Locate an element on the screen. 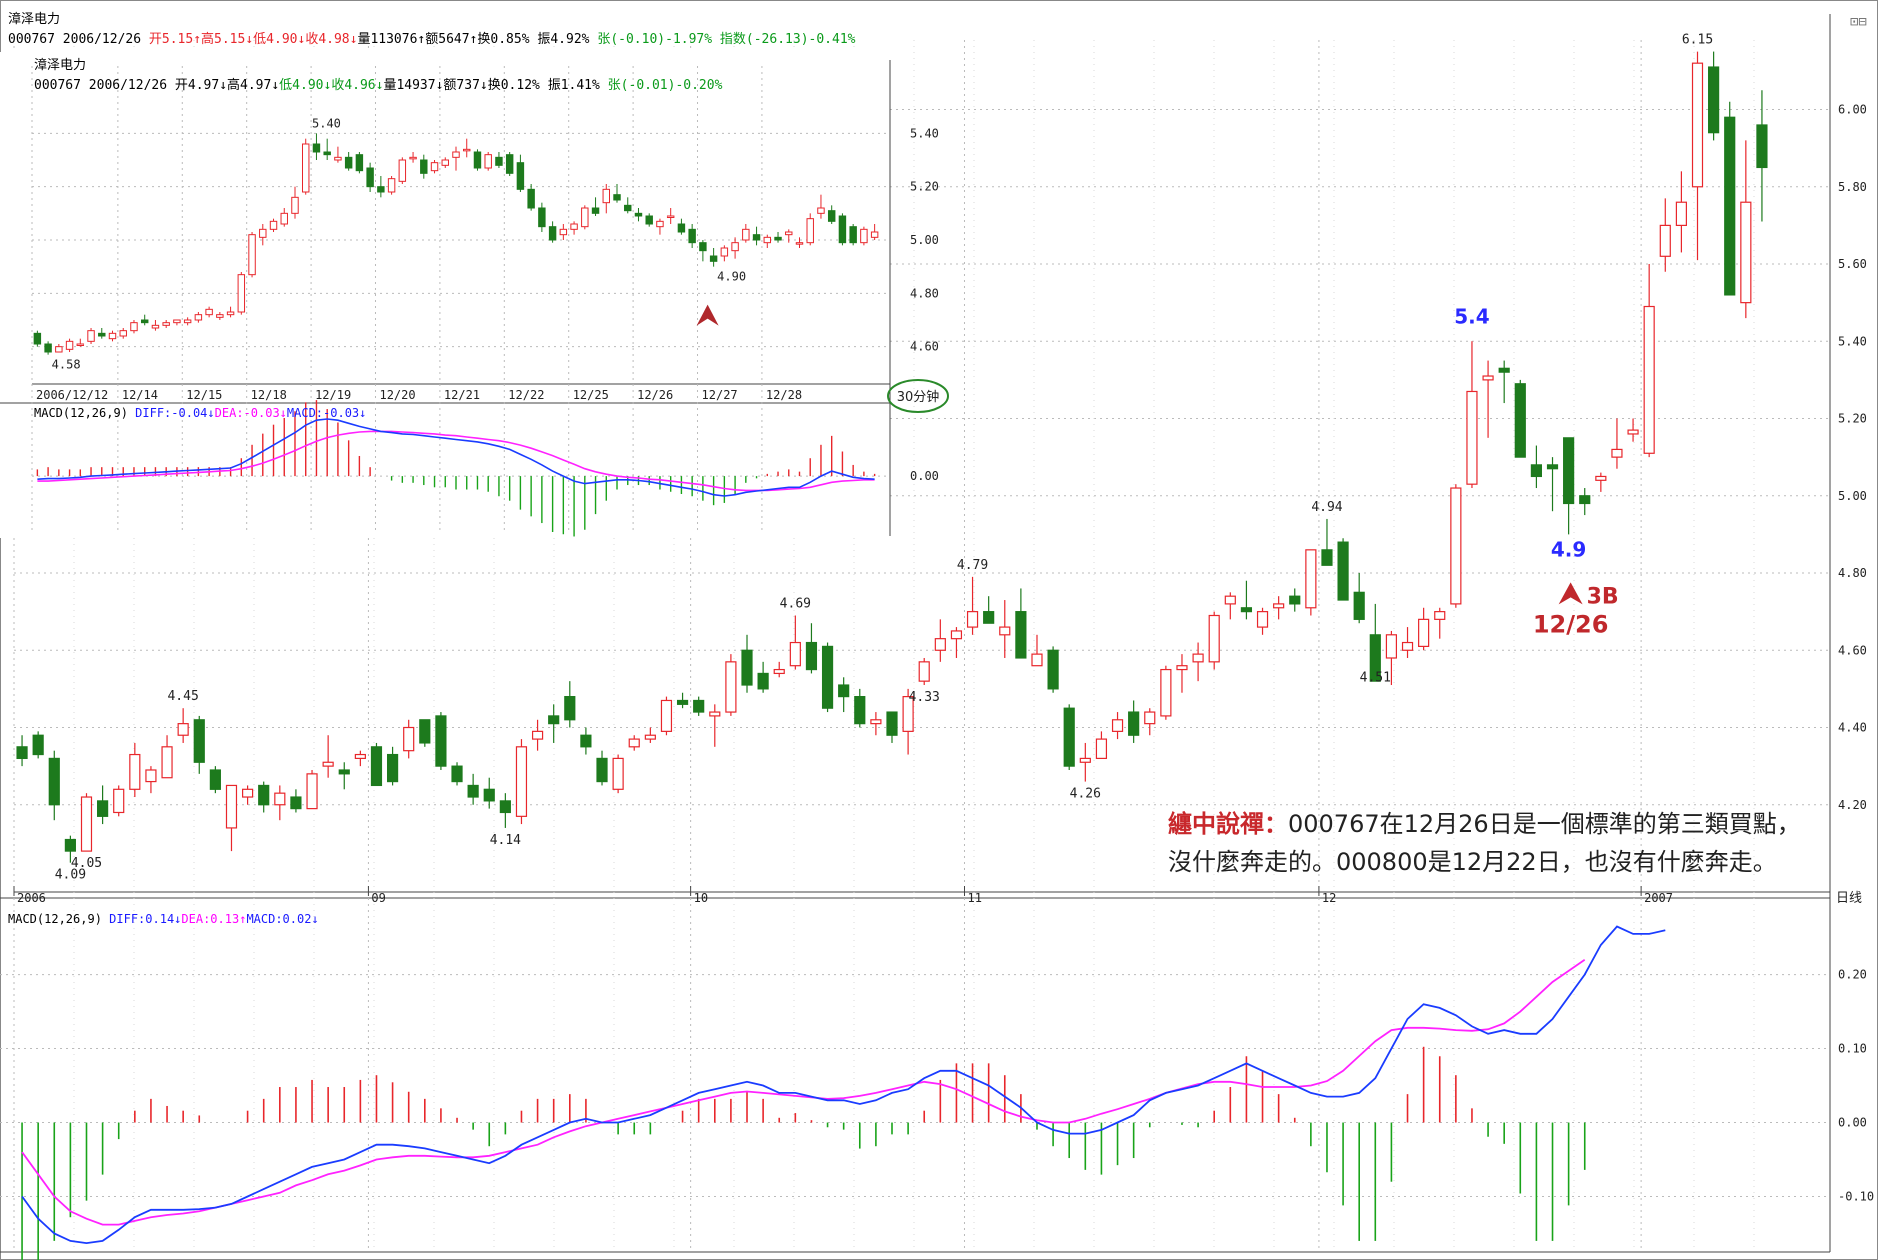 This screenshot has width=1878, height=1260. inset-period-label: 30分钟 is located at coordinates (918, 397).